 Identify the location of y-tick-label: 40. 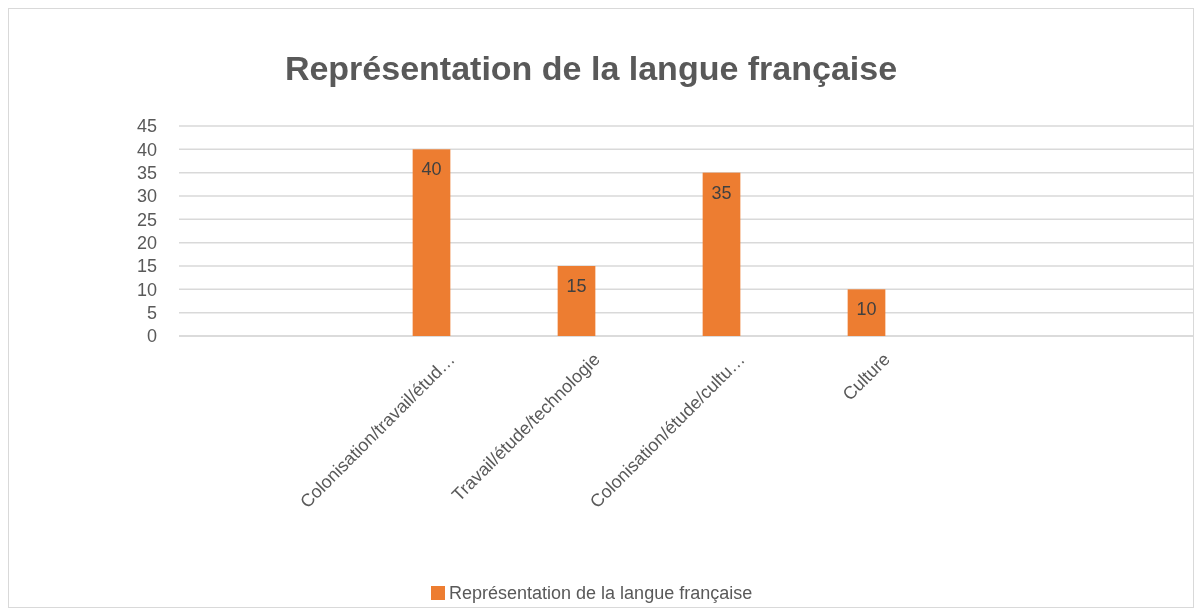
(146, 149).